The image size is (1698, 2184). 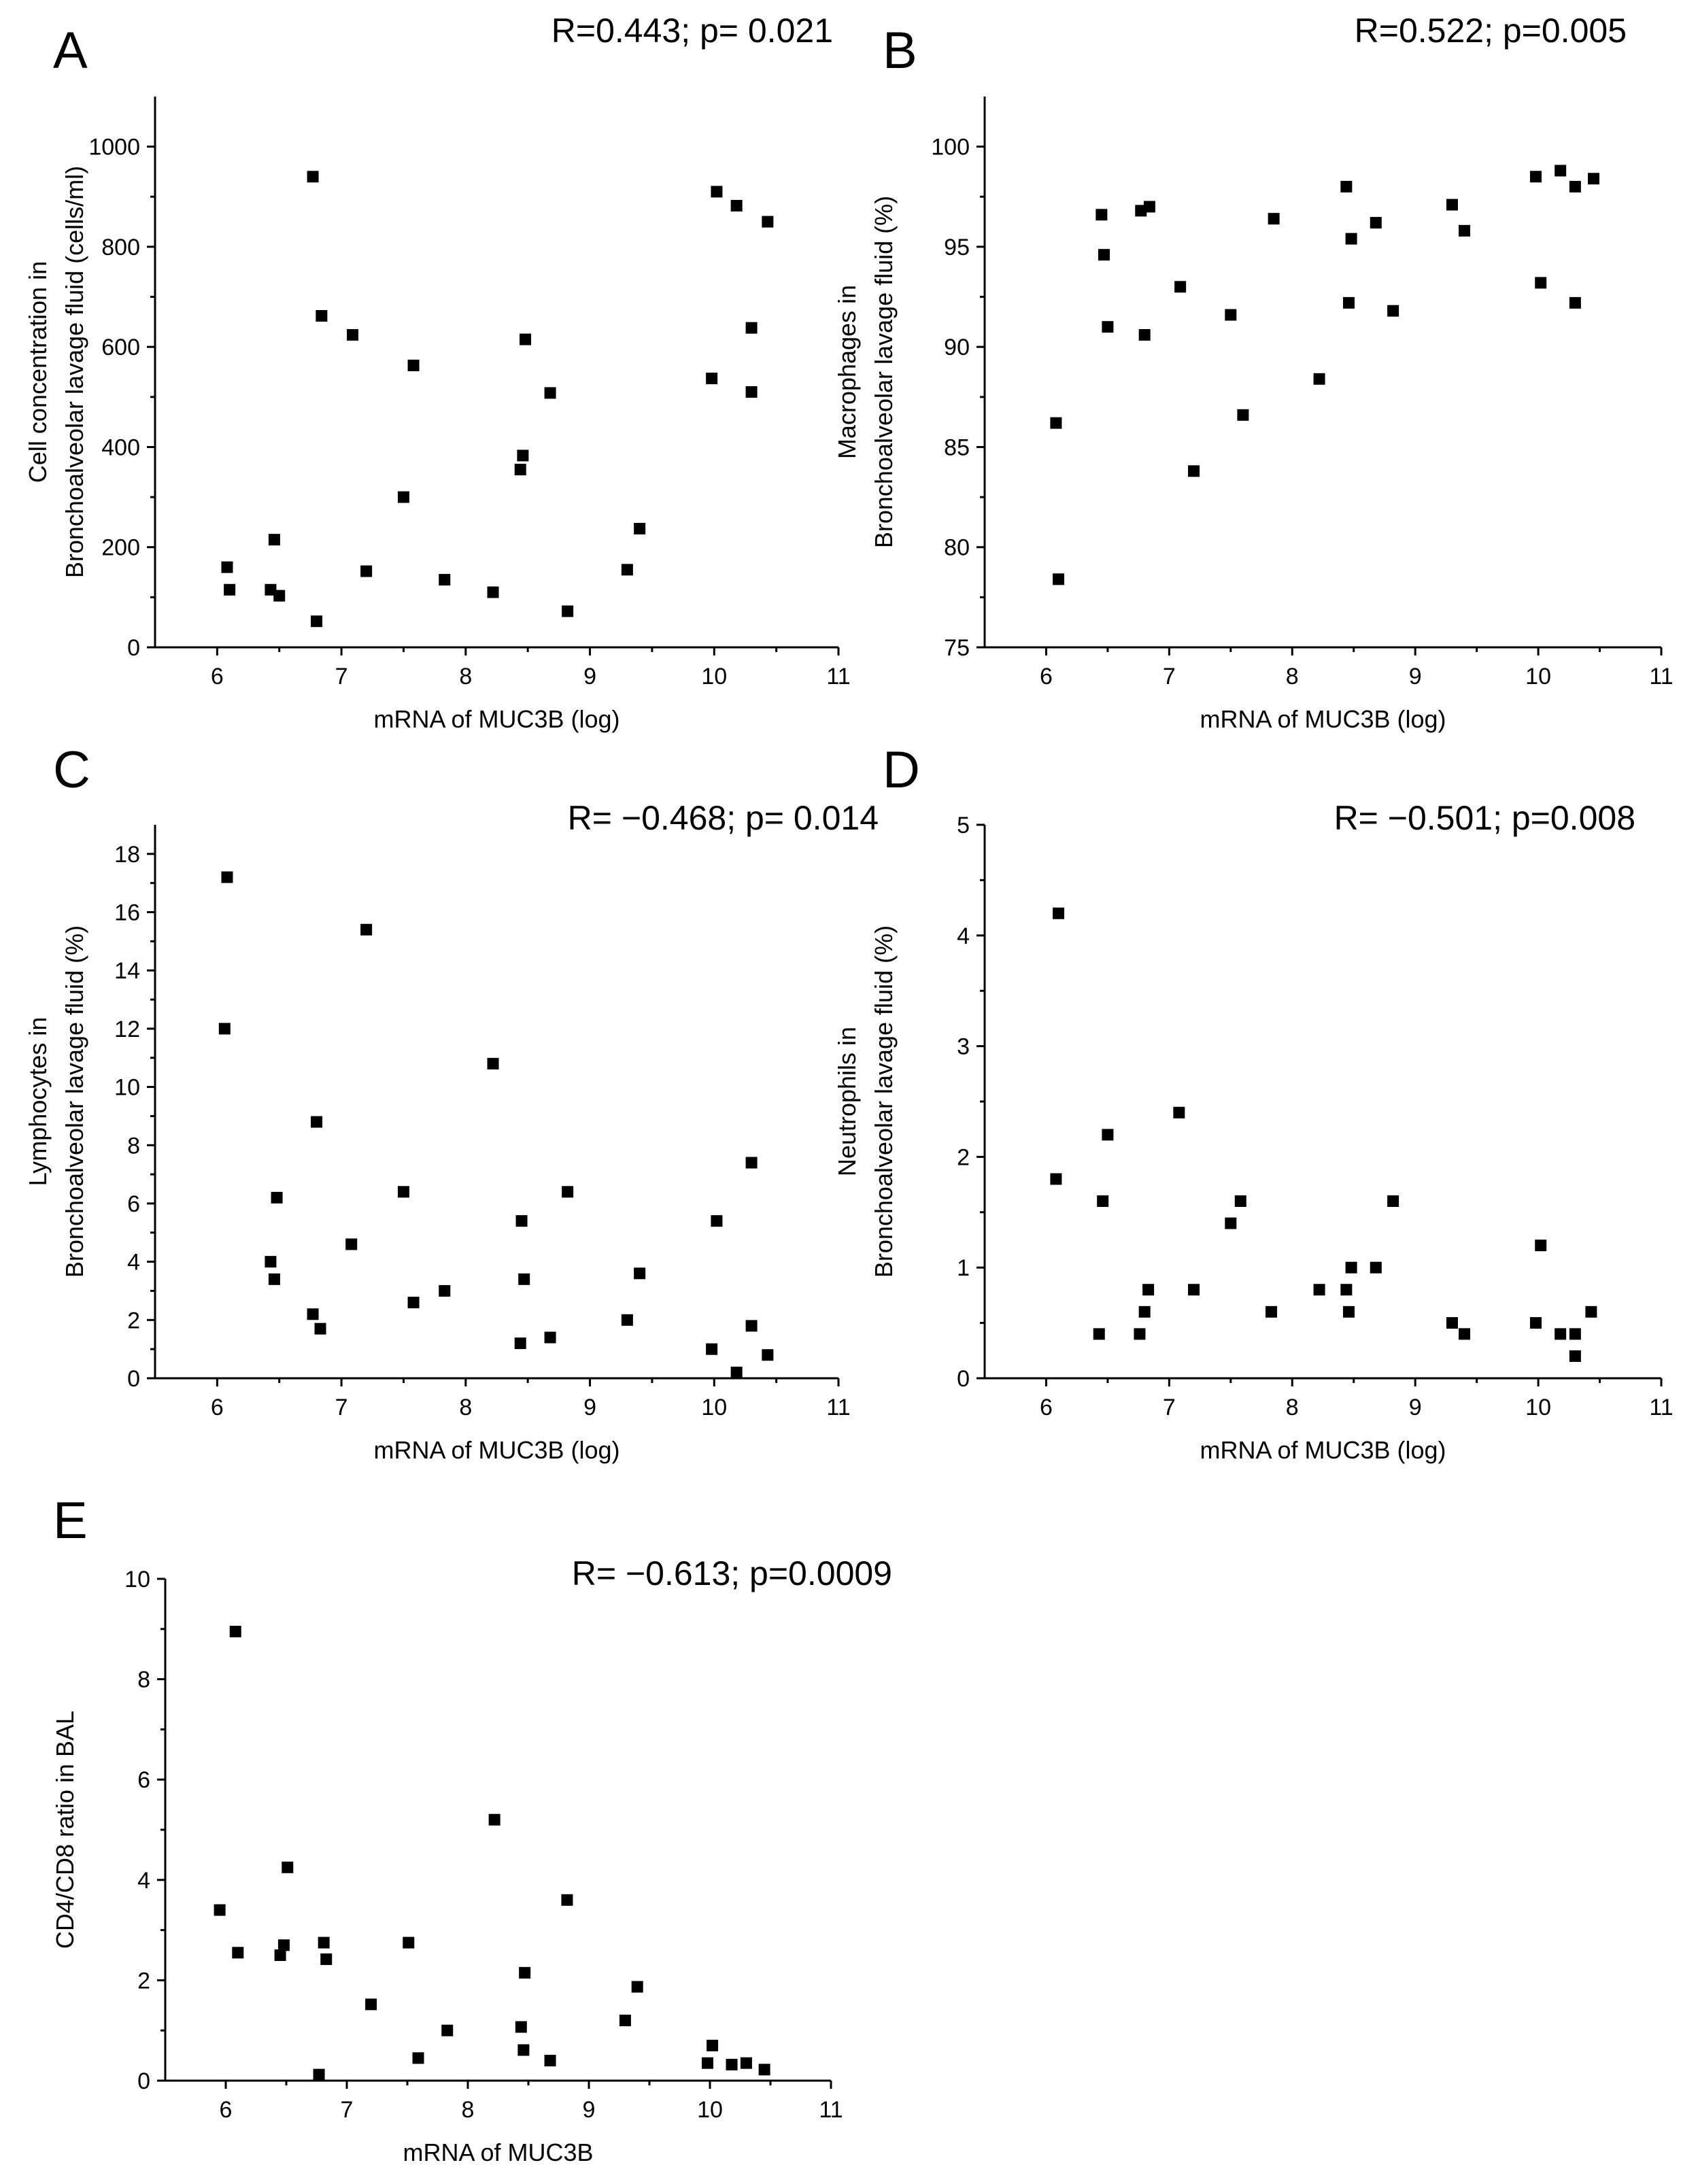 I want to click on correlation-annotation: R=0.443; p= 0.021, so click(x=692, y=31).